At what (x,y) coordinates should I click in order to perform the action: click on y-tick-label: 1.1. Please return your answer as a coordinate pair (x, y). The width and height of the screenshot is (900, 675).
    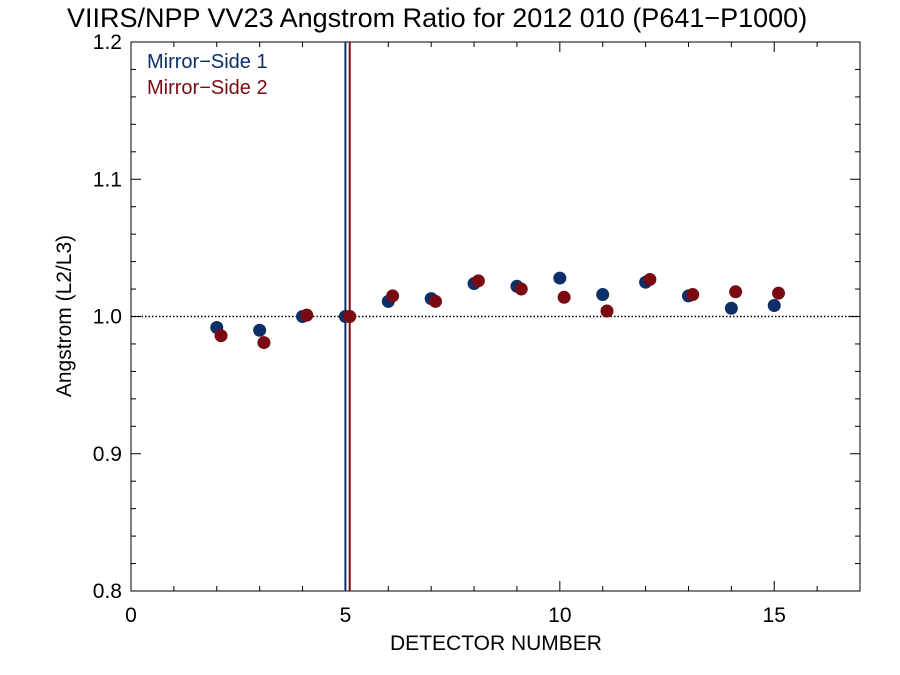
    Looking at the image, I should click on (107, 179).